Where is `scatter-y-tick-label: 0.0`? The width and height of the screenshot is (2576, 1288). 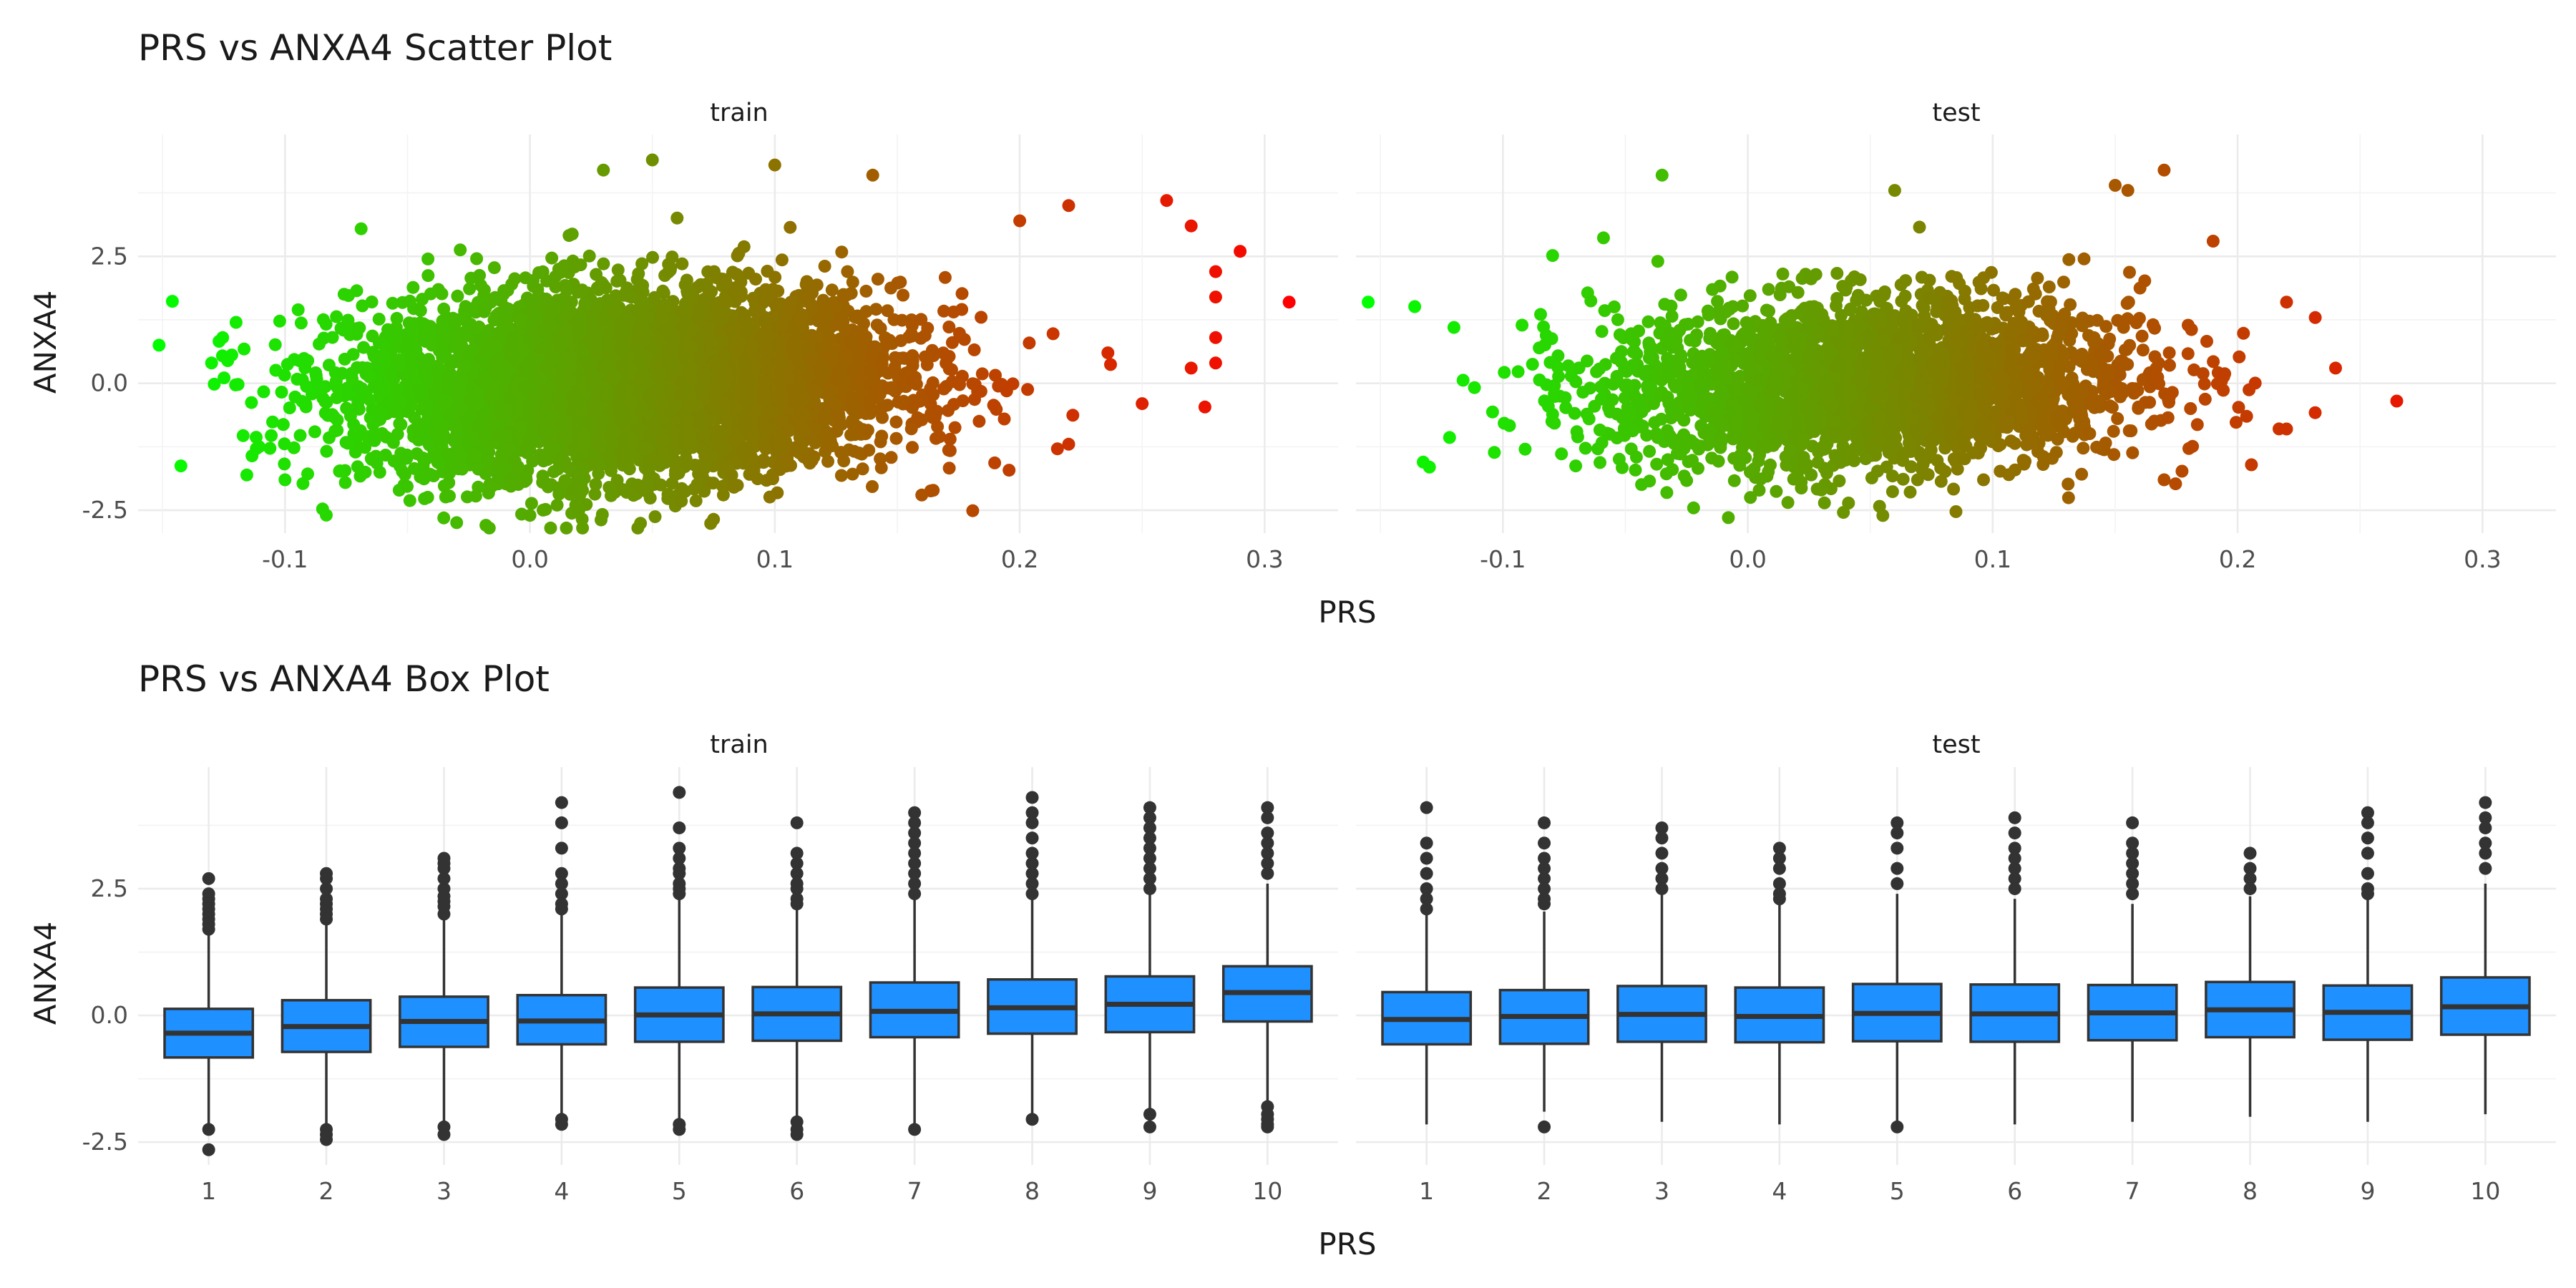
scatter-y-tick-label: 0.0 is located at coordinates (109, 383).